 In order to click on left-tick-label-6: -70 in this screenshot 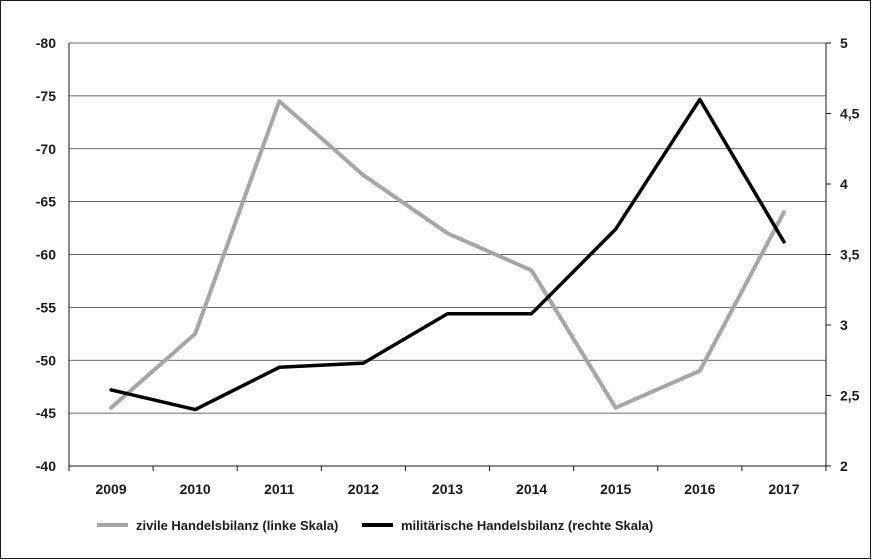, I will do `click(46, 149)`.